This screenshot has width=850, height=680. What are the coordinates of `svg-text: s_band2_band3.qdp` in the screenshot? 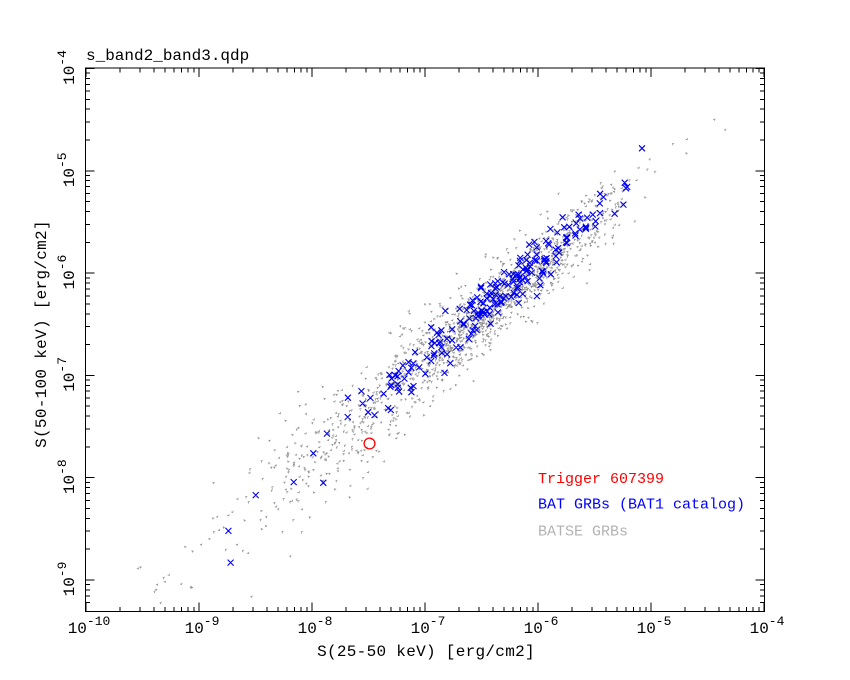 It's located at (167, 56).